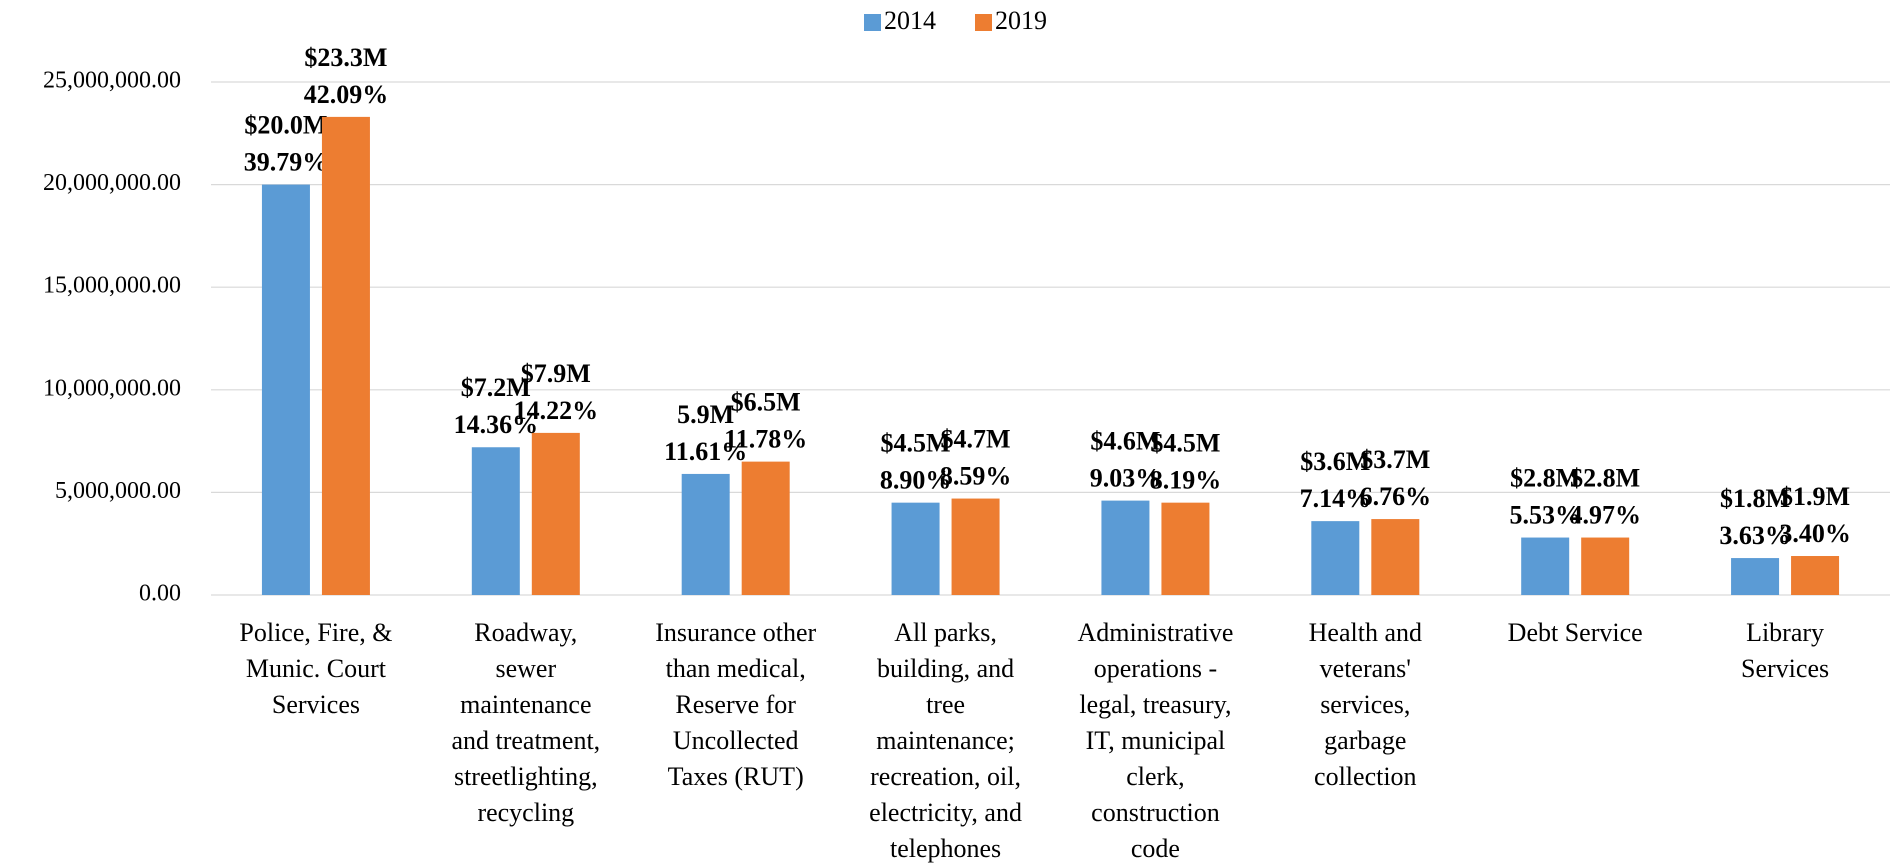 This screenshot has height=868, width=1890. Describe the element at coordinates (496, 424) in the screenshot. I see `value-label: 14.36%` at that location.